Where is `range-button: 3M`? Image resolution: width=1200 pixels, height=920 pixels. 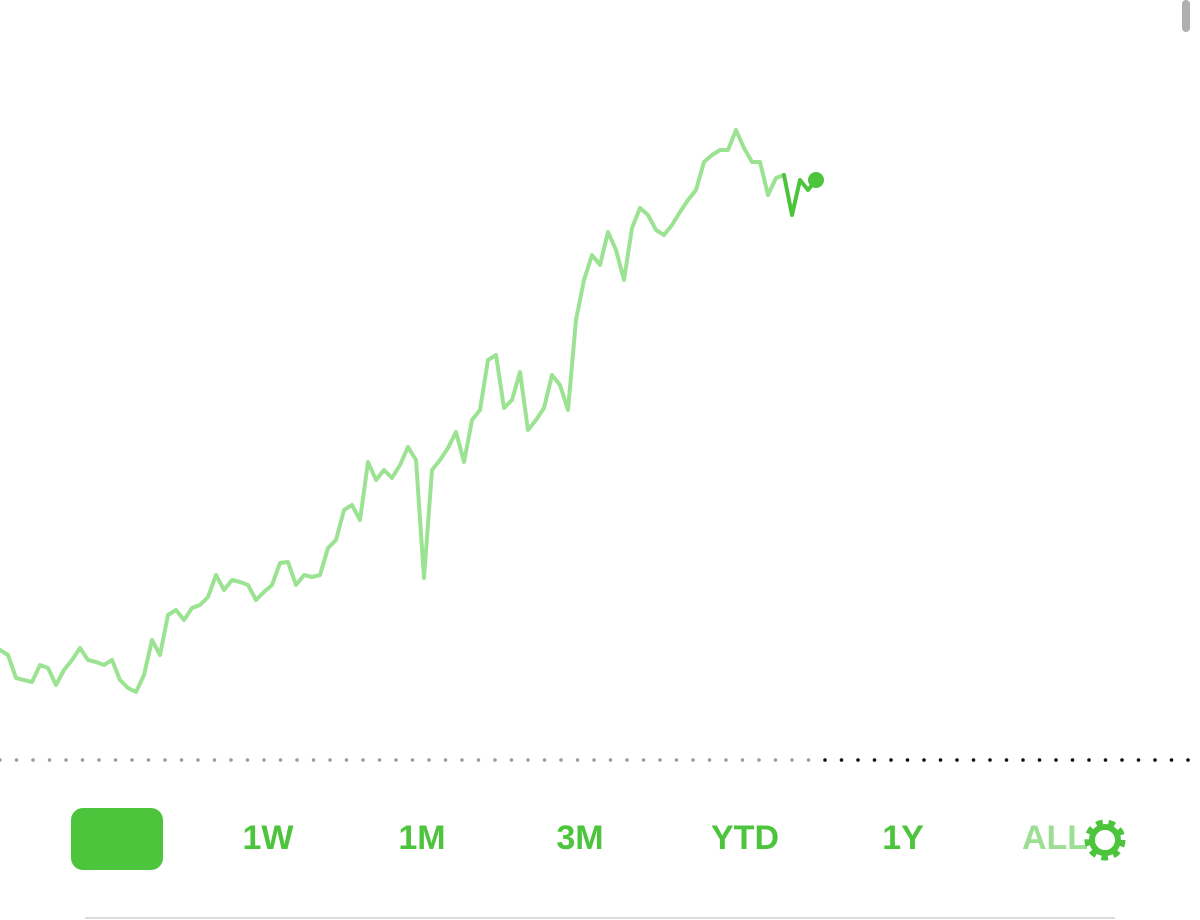 range-button: 3M is located at coordinates (579, 838).